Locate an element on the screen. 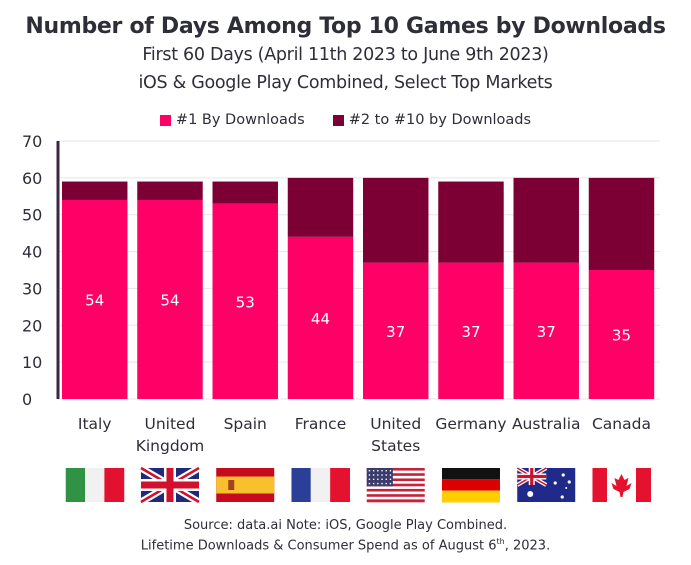 This screenshot has height=565, width=691. x-tick-label: Spain is located at coordinates (245, 424).